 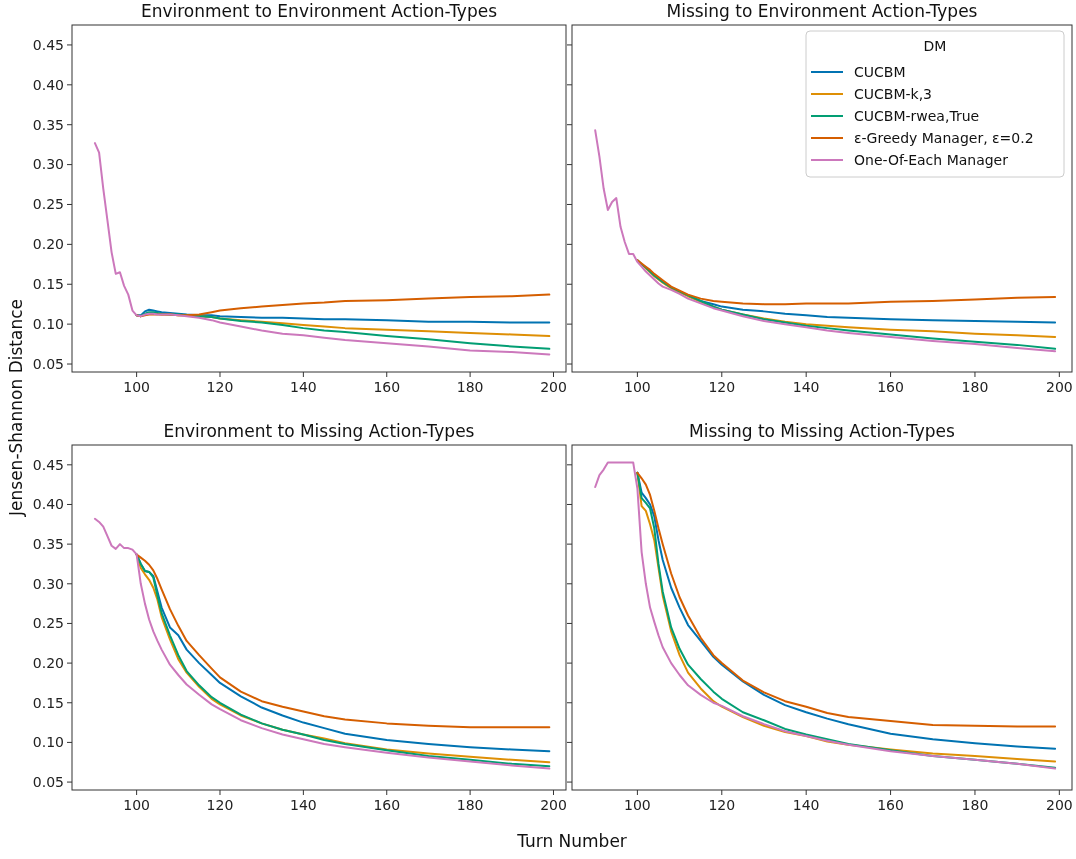 What do you see at coordinates (935, 46) in the screenshot?
I see `legend-title: DM` at bounding box center [935, 46].